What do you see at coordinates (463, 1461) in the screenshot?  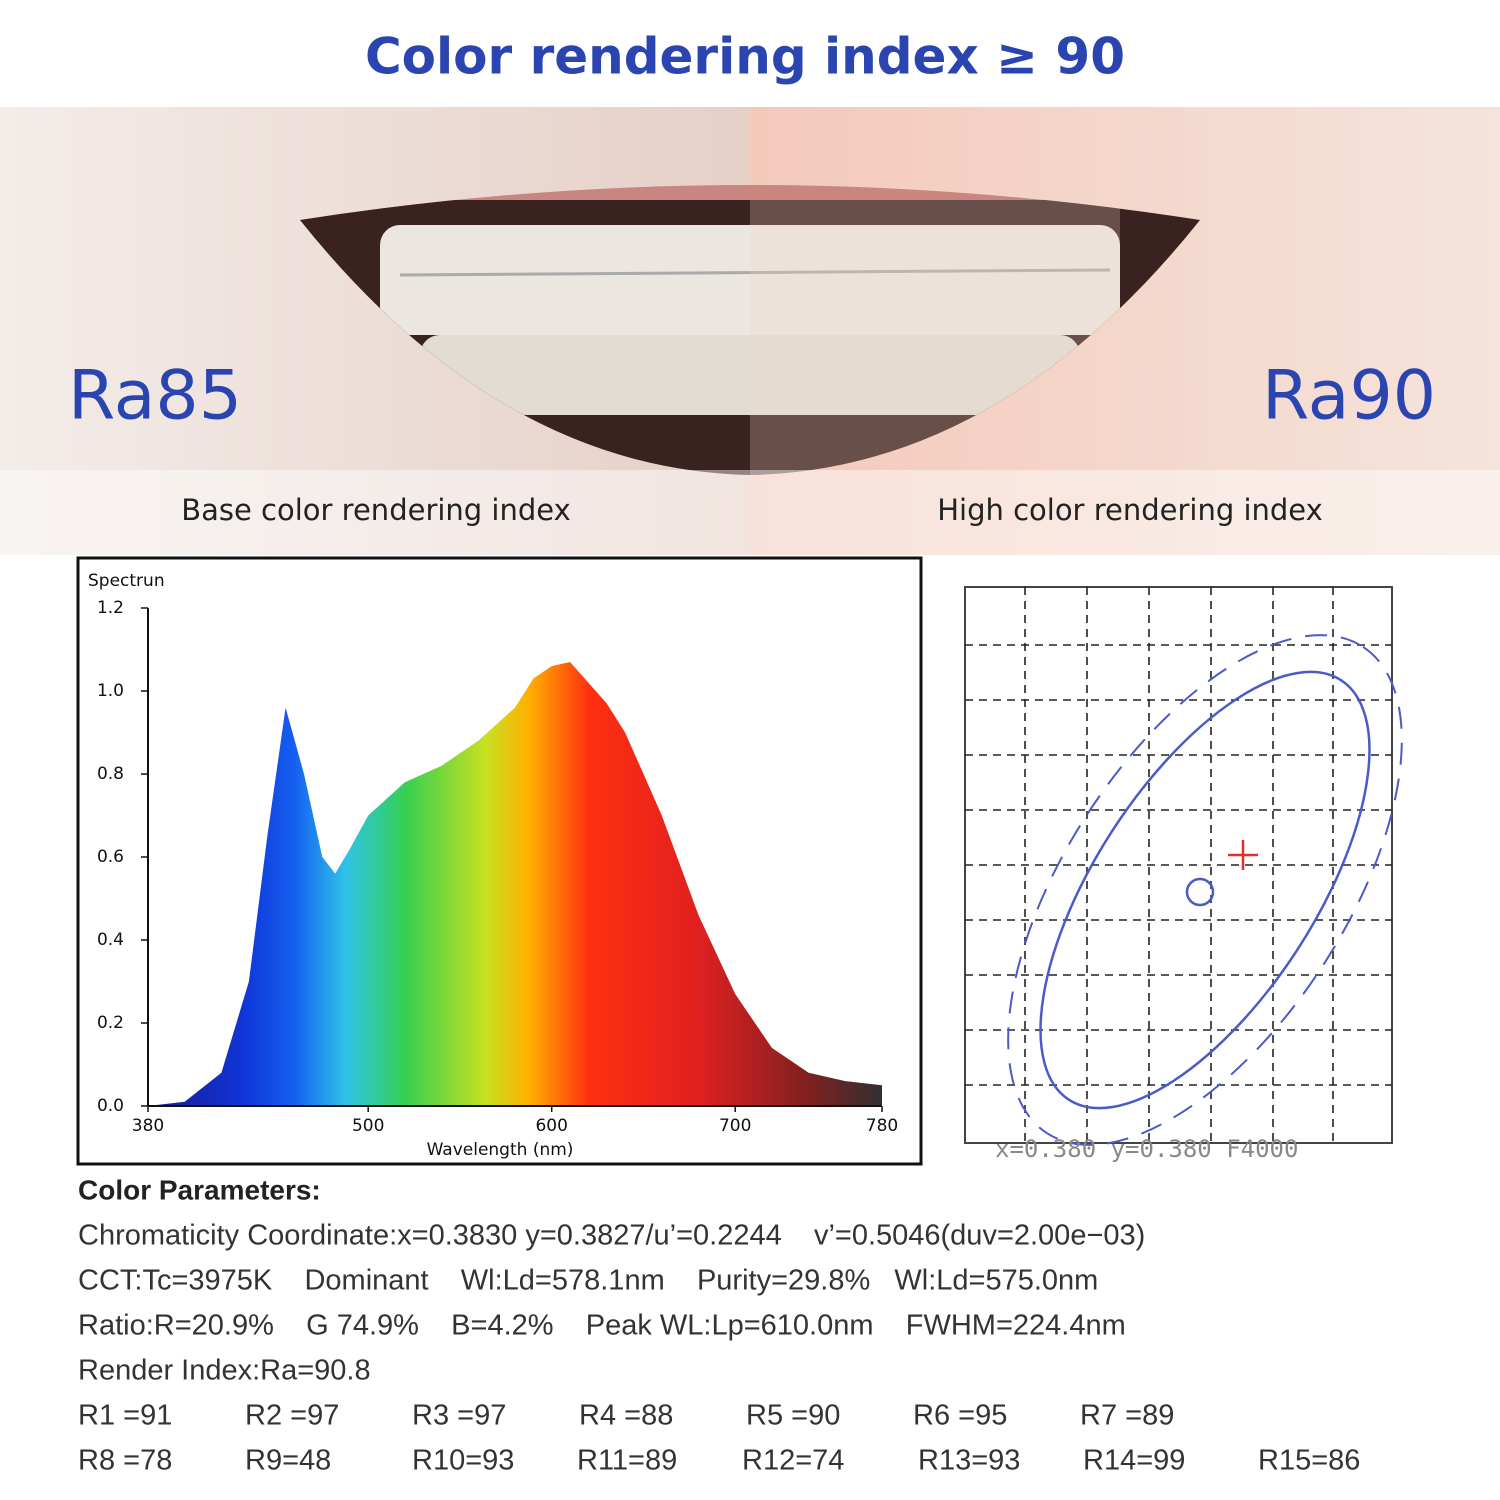 I see `r-value: R10=93` at bounding box center [463, 1461].